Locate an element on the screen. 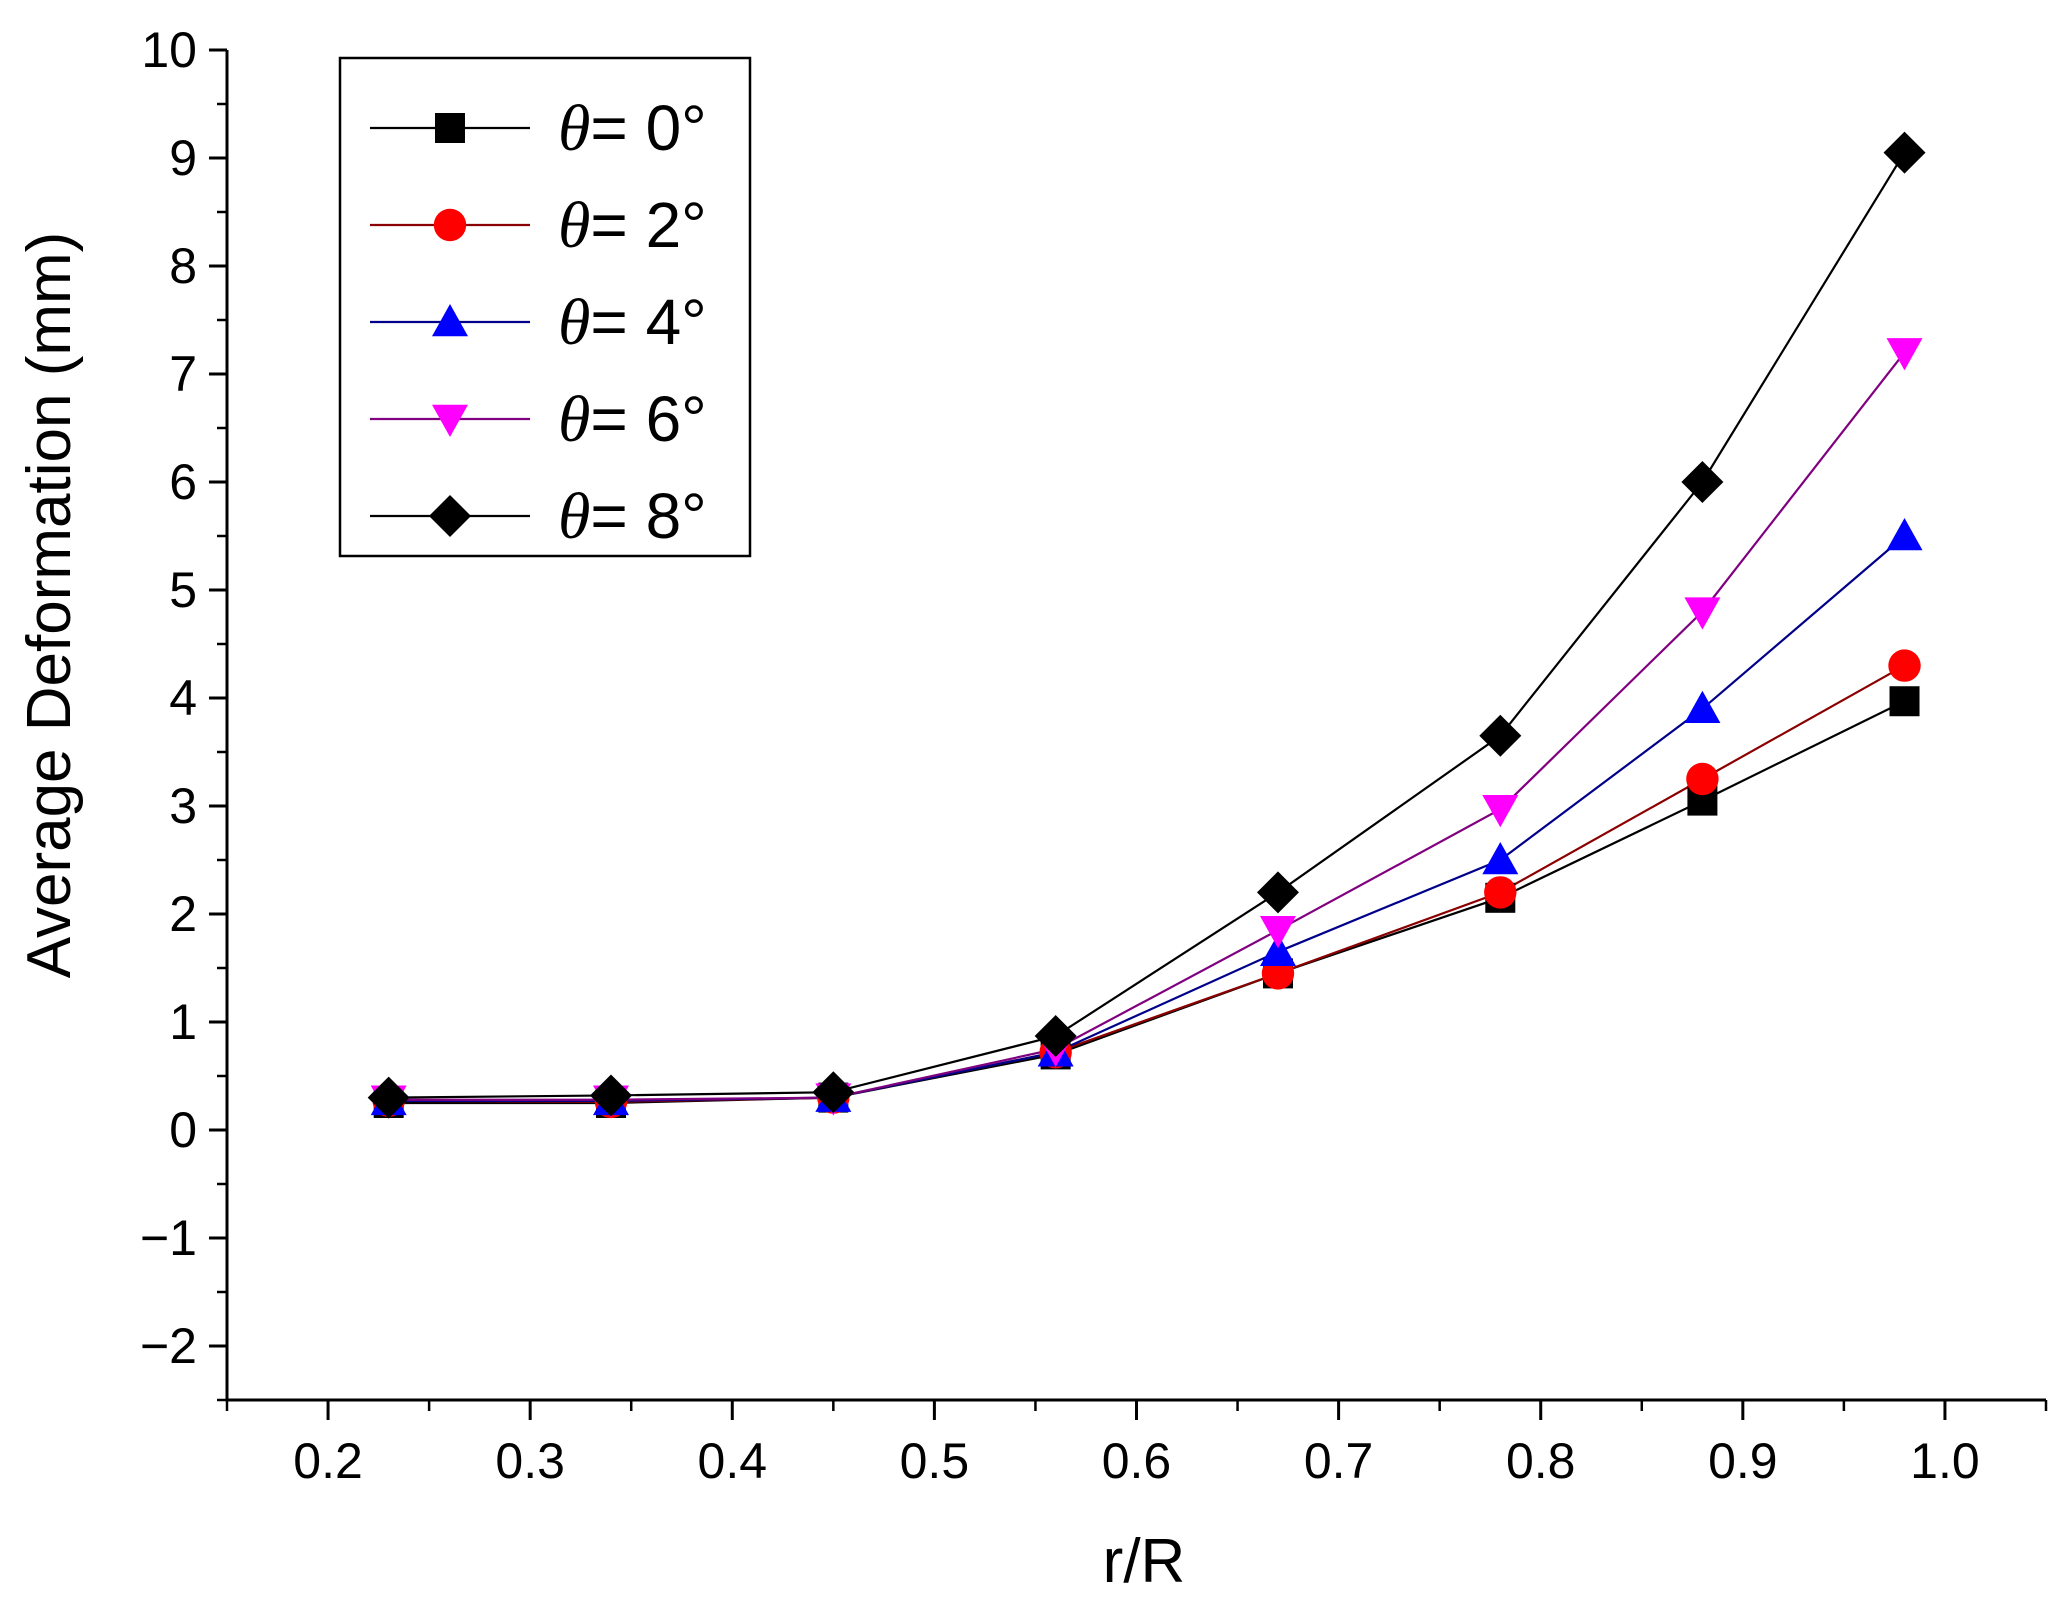  x-tick-label: 1.0 is located at coordinates (1945, 1461).